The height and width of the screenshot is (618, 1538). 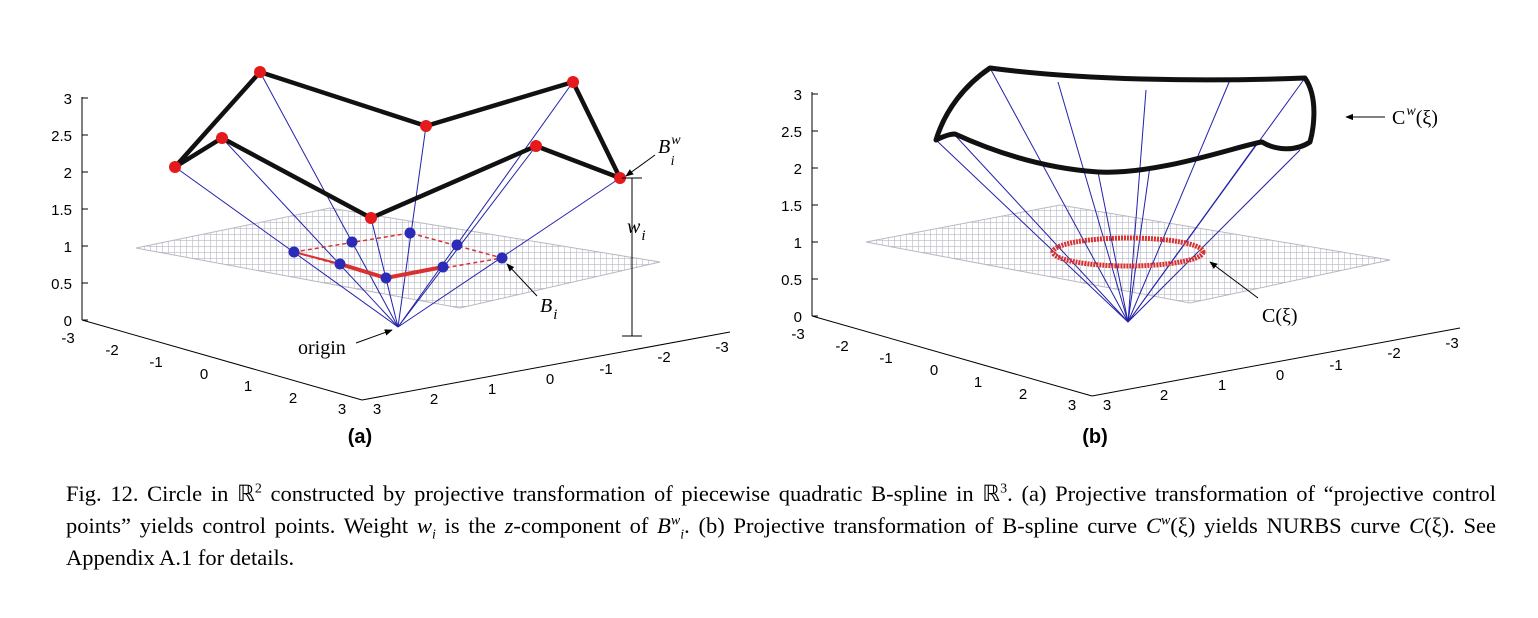 What do you see at coordinates (1335, 365) in the screenshot?
I see `panel-b-y-tick: -1` at bounding box center [1335, 365].